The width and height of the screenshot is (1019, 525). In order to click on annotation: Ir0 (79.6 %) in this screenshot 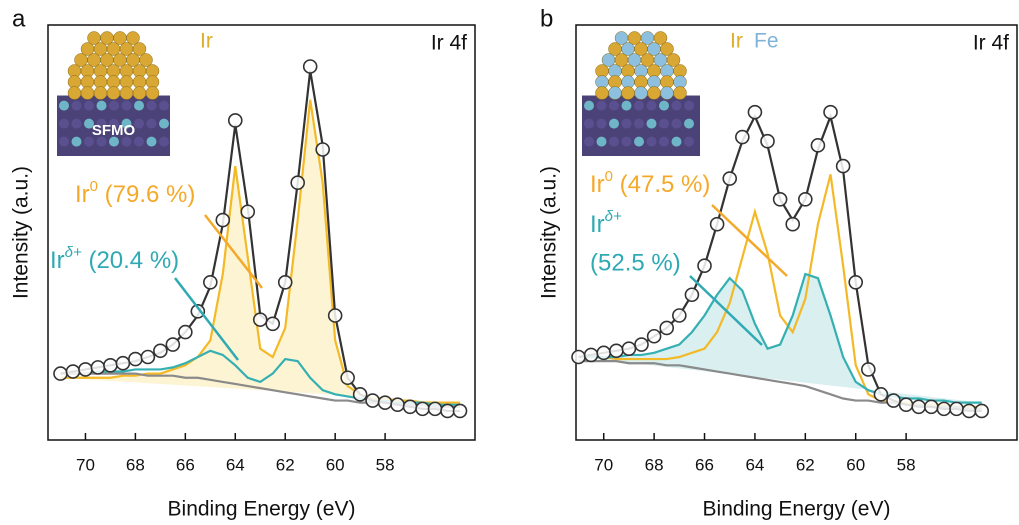, I will do `click(135, 193)`.